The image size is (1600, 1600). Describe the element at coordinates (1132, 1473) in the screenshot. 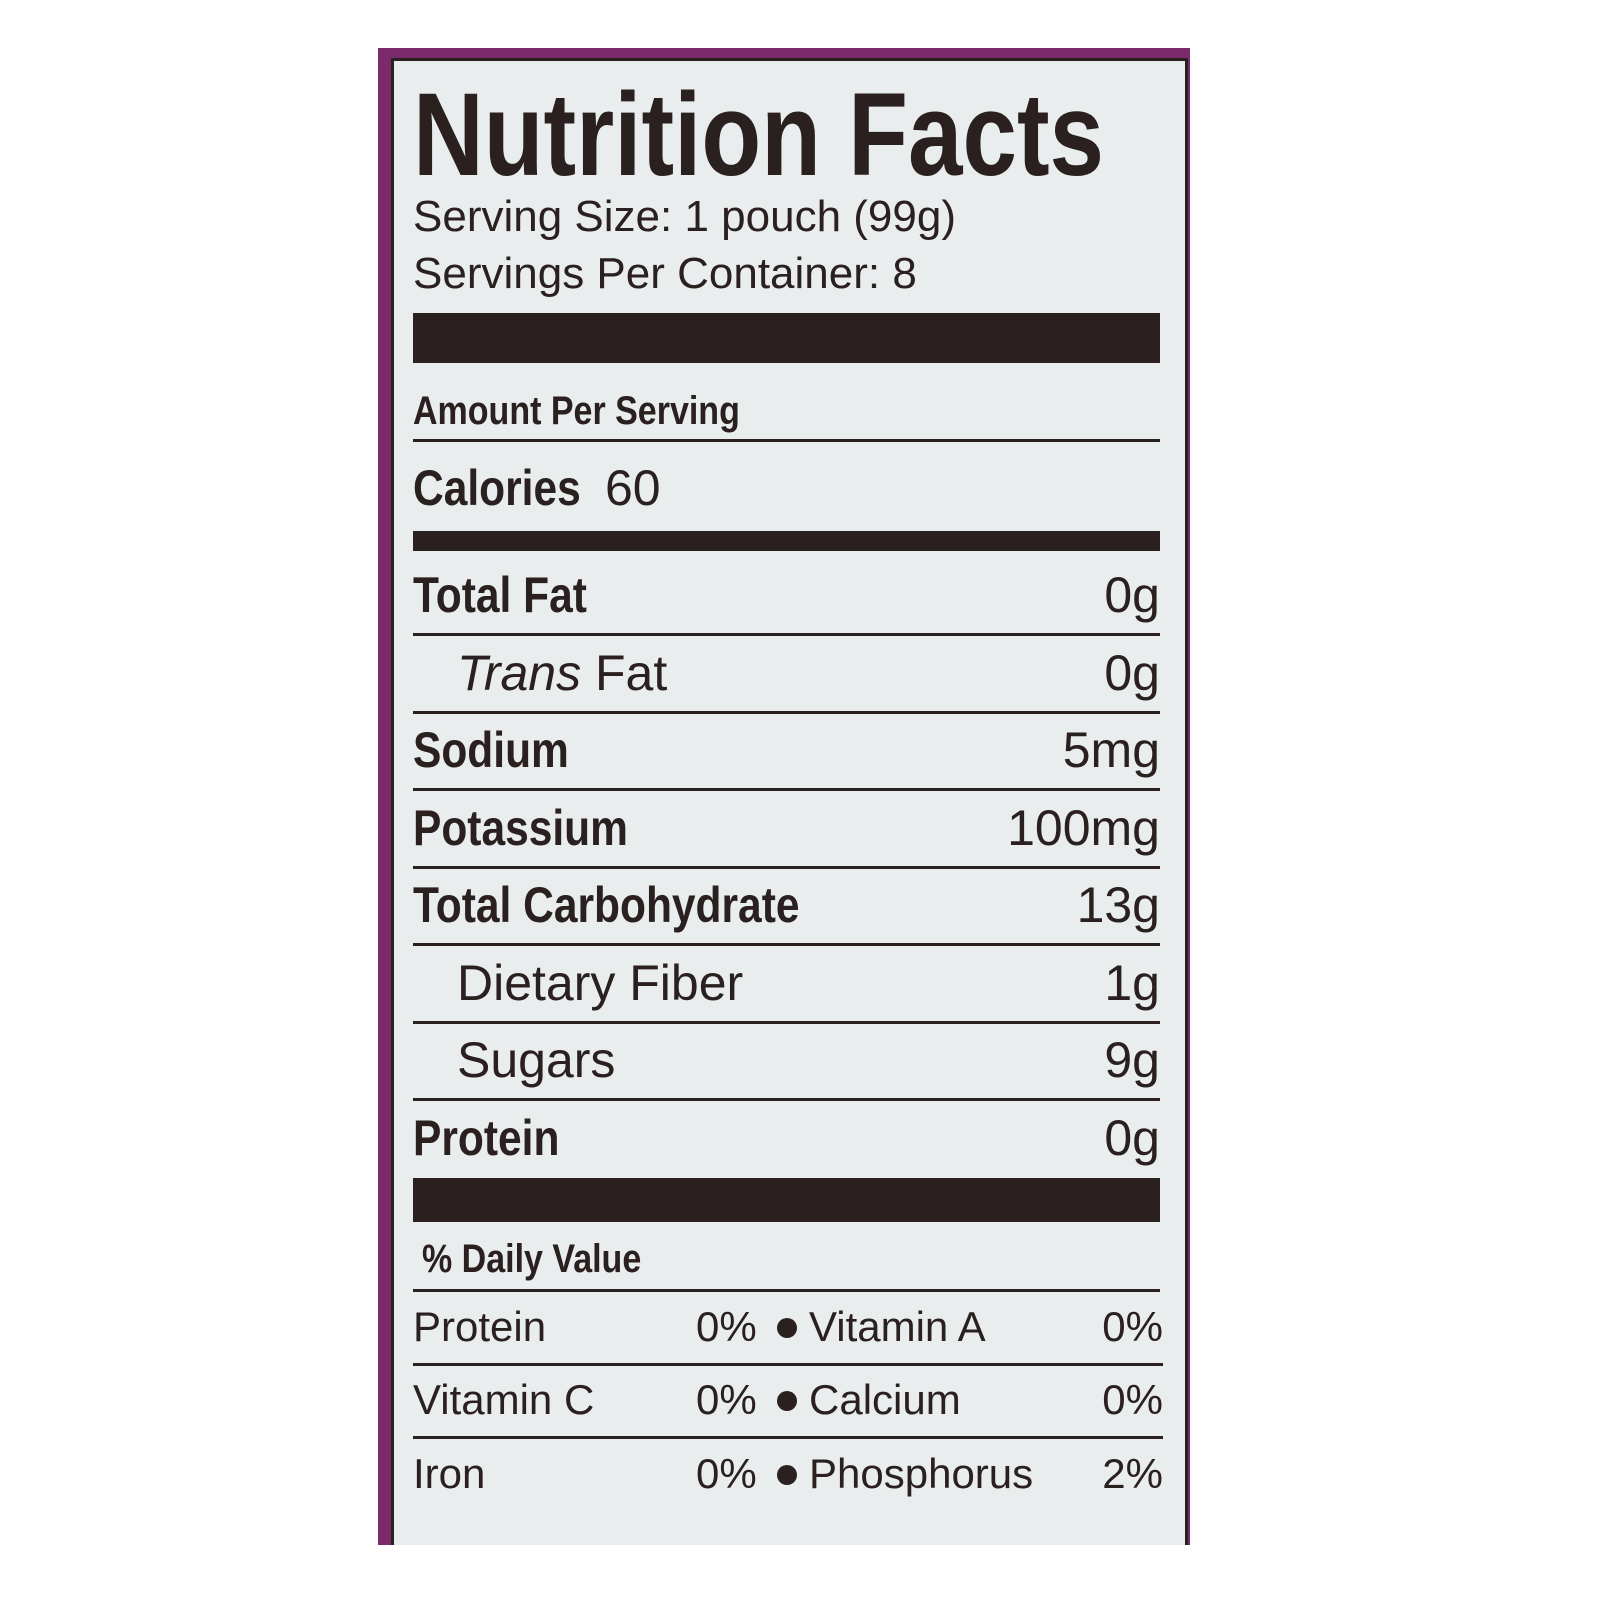

I see `dv-right-value: 2%` at that location.